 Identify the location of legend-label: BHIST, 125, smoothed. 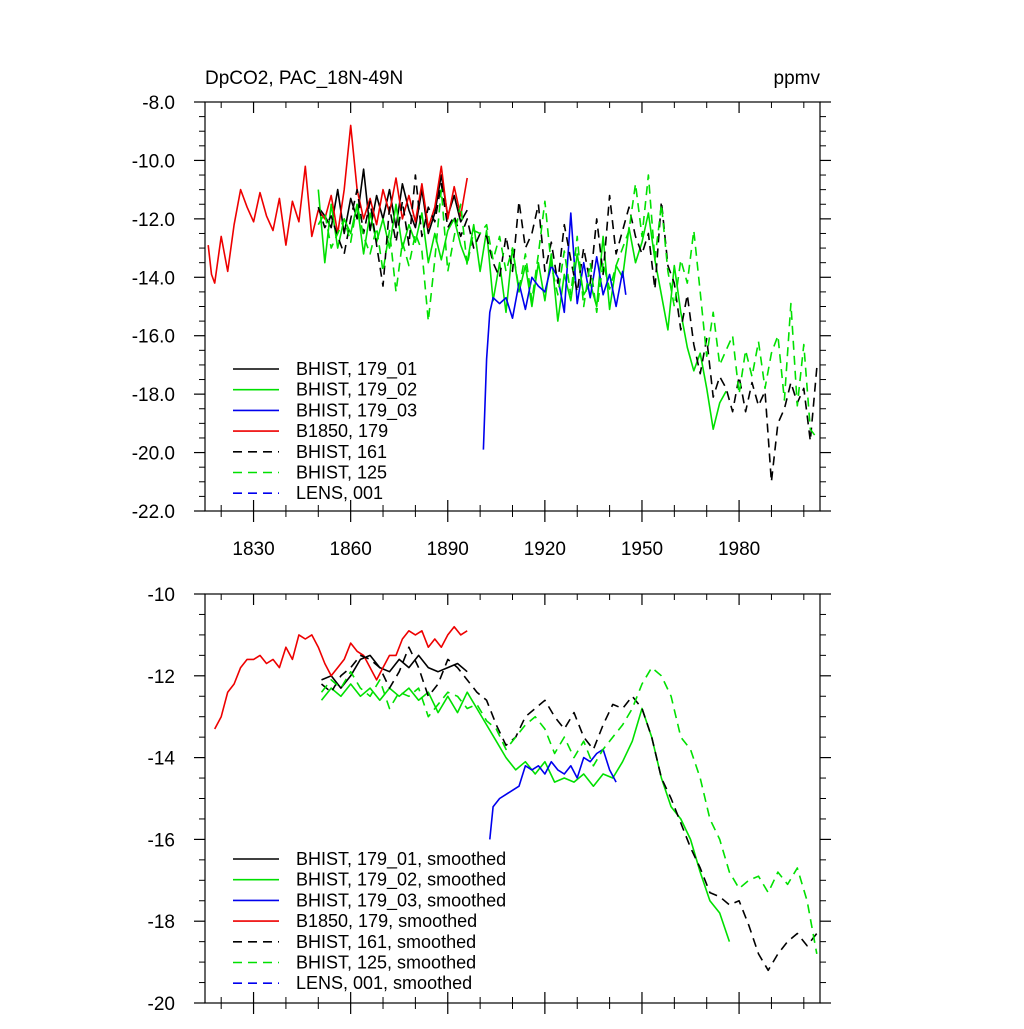
(386, 963).